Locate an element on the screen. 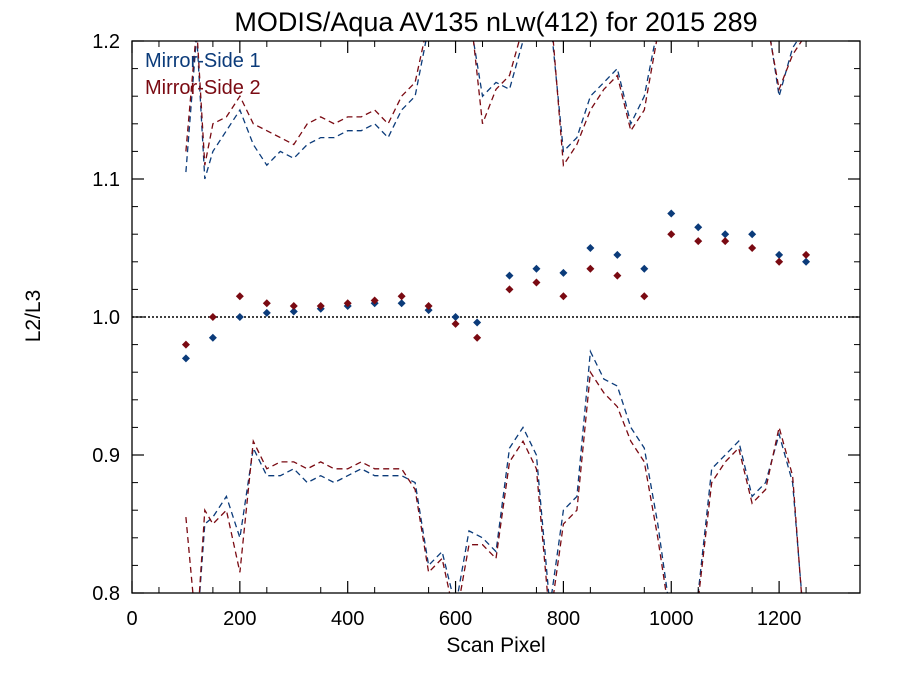  legend-mirror-side-1: Mirror-Side 1 is located at coordinates (203, 61).